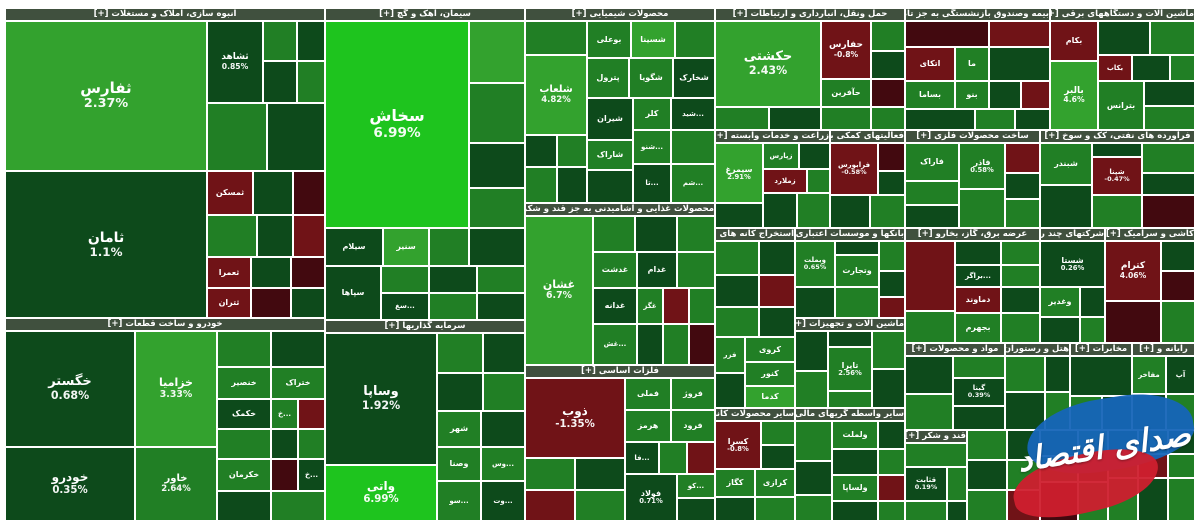 The image size is (1200, 529). Describe the element at coordinates (353, 293) in the screenshot. I see `tile-سپاها: سپاها` at that location.